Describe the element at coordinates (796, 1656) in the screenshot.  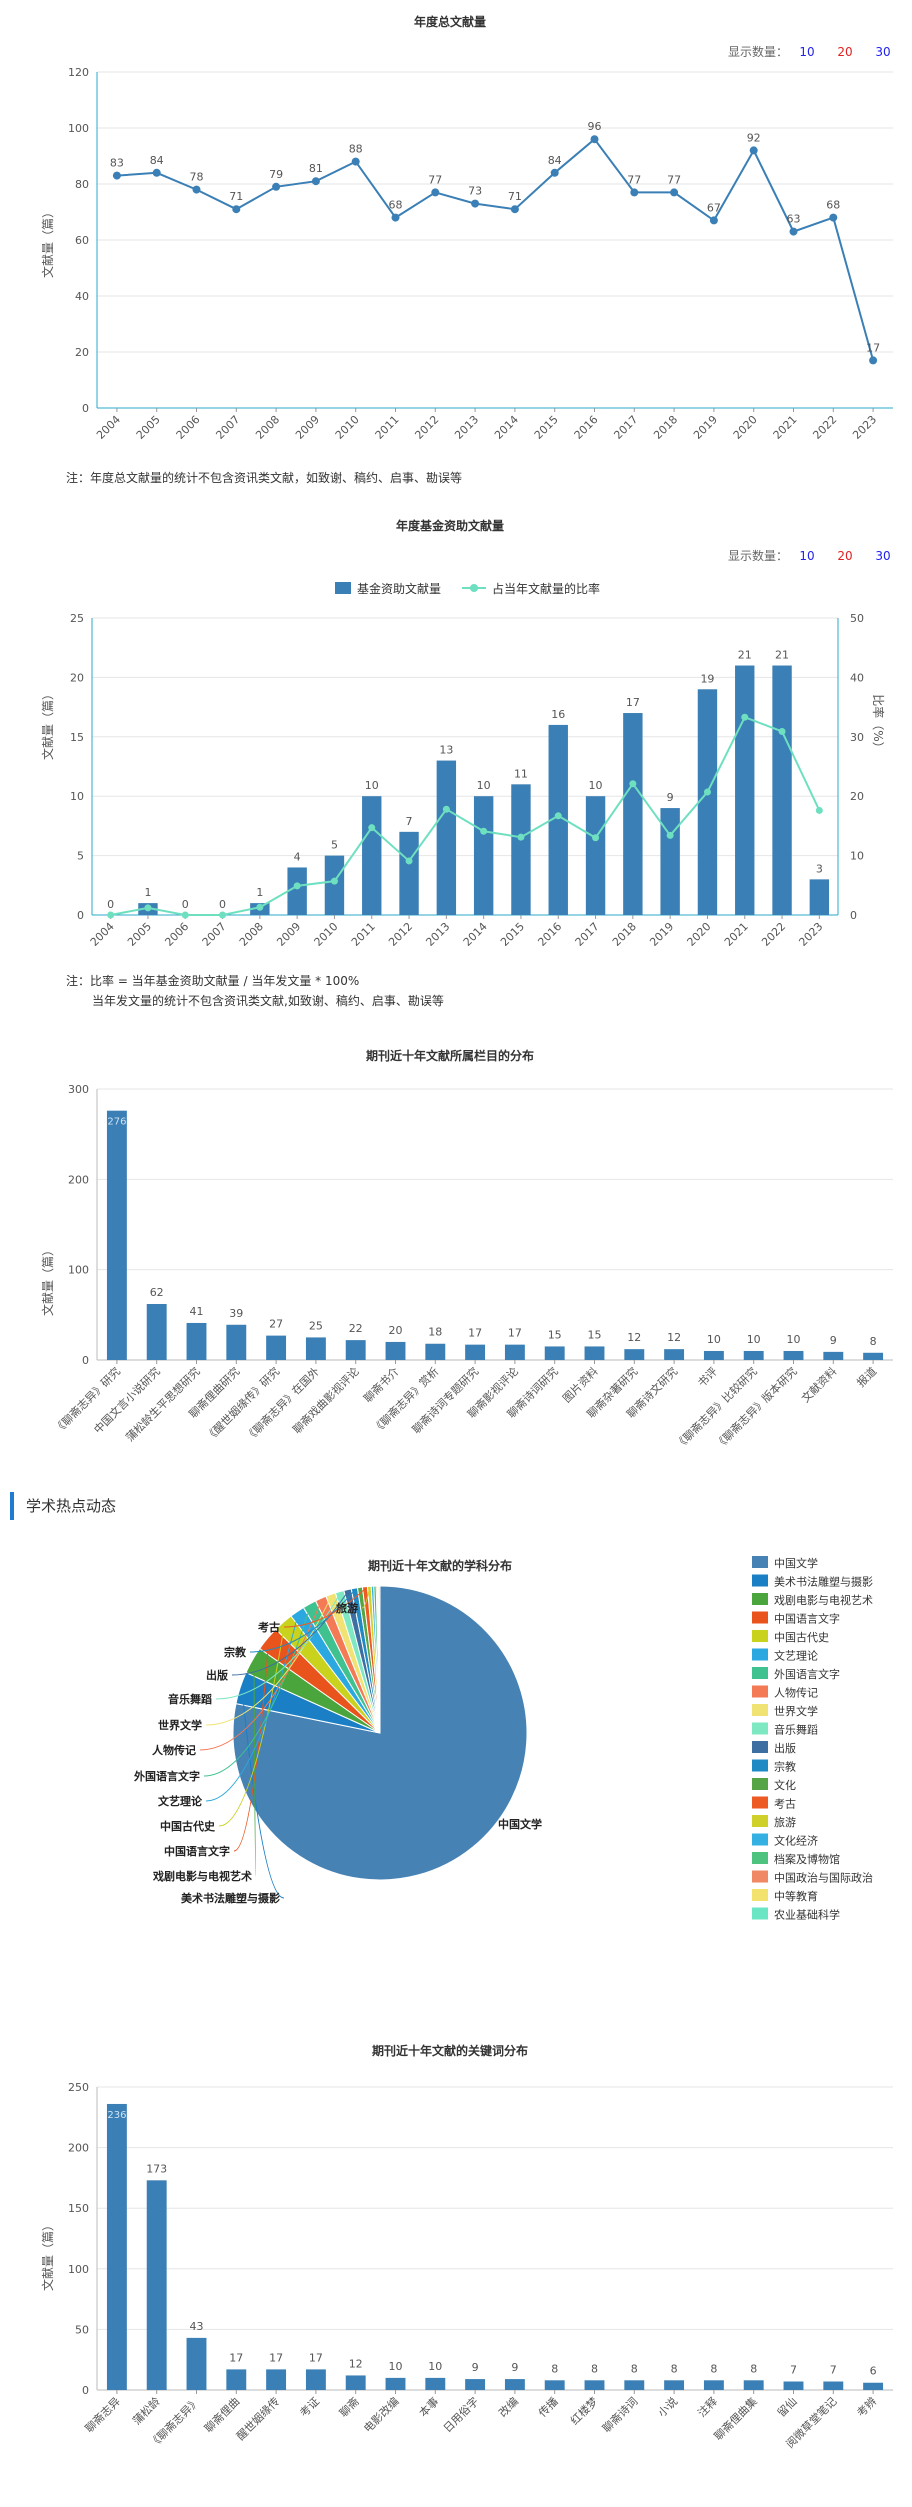
I see `legend-label: 文艺理论` at that location.